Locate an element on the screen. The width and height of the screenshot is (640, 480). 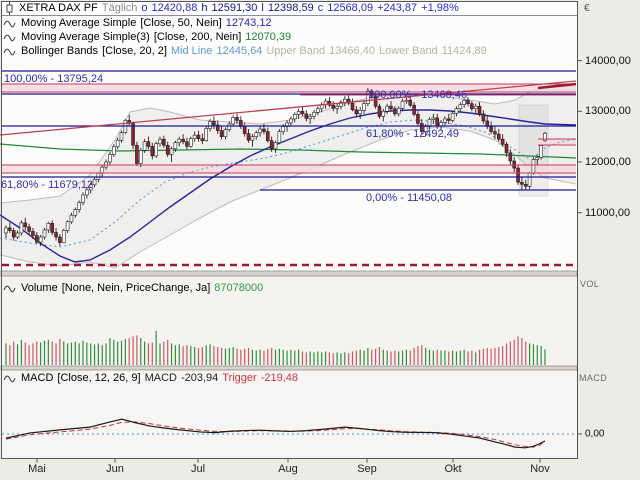
fibonacci-level-label: 0,00% - 11450,08 is located at coordinates (409, 198).